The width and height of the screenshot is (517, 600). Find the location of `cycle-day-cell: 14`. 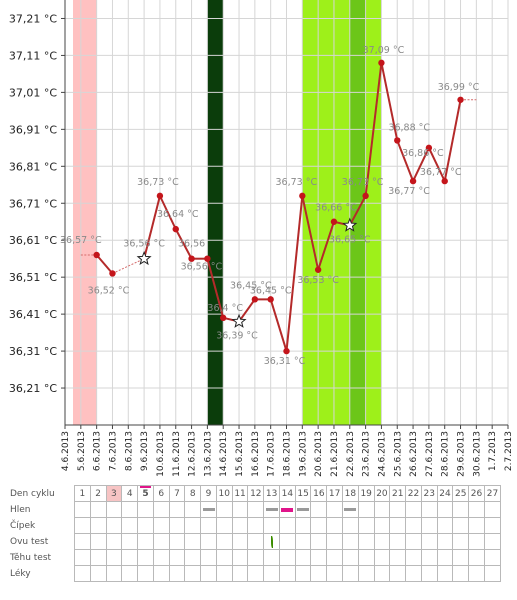

cycle-day-cell: 14 is located at coordinates (287, 493).